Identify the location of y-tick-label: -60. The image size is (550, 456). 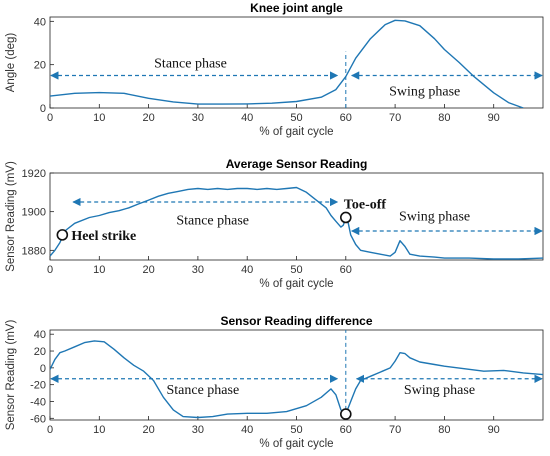
(38, 419).